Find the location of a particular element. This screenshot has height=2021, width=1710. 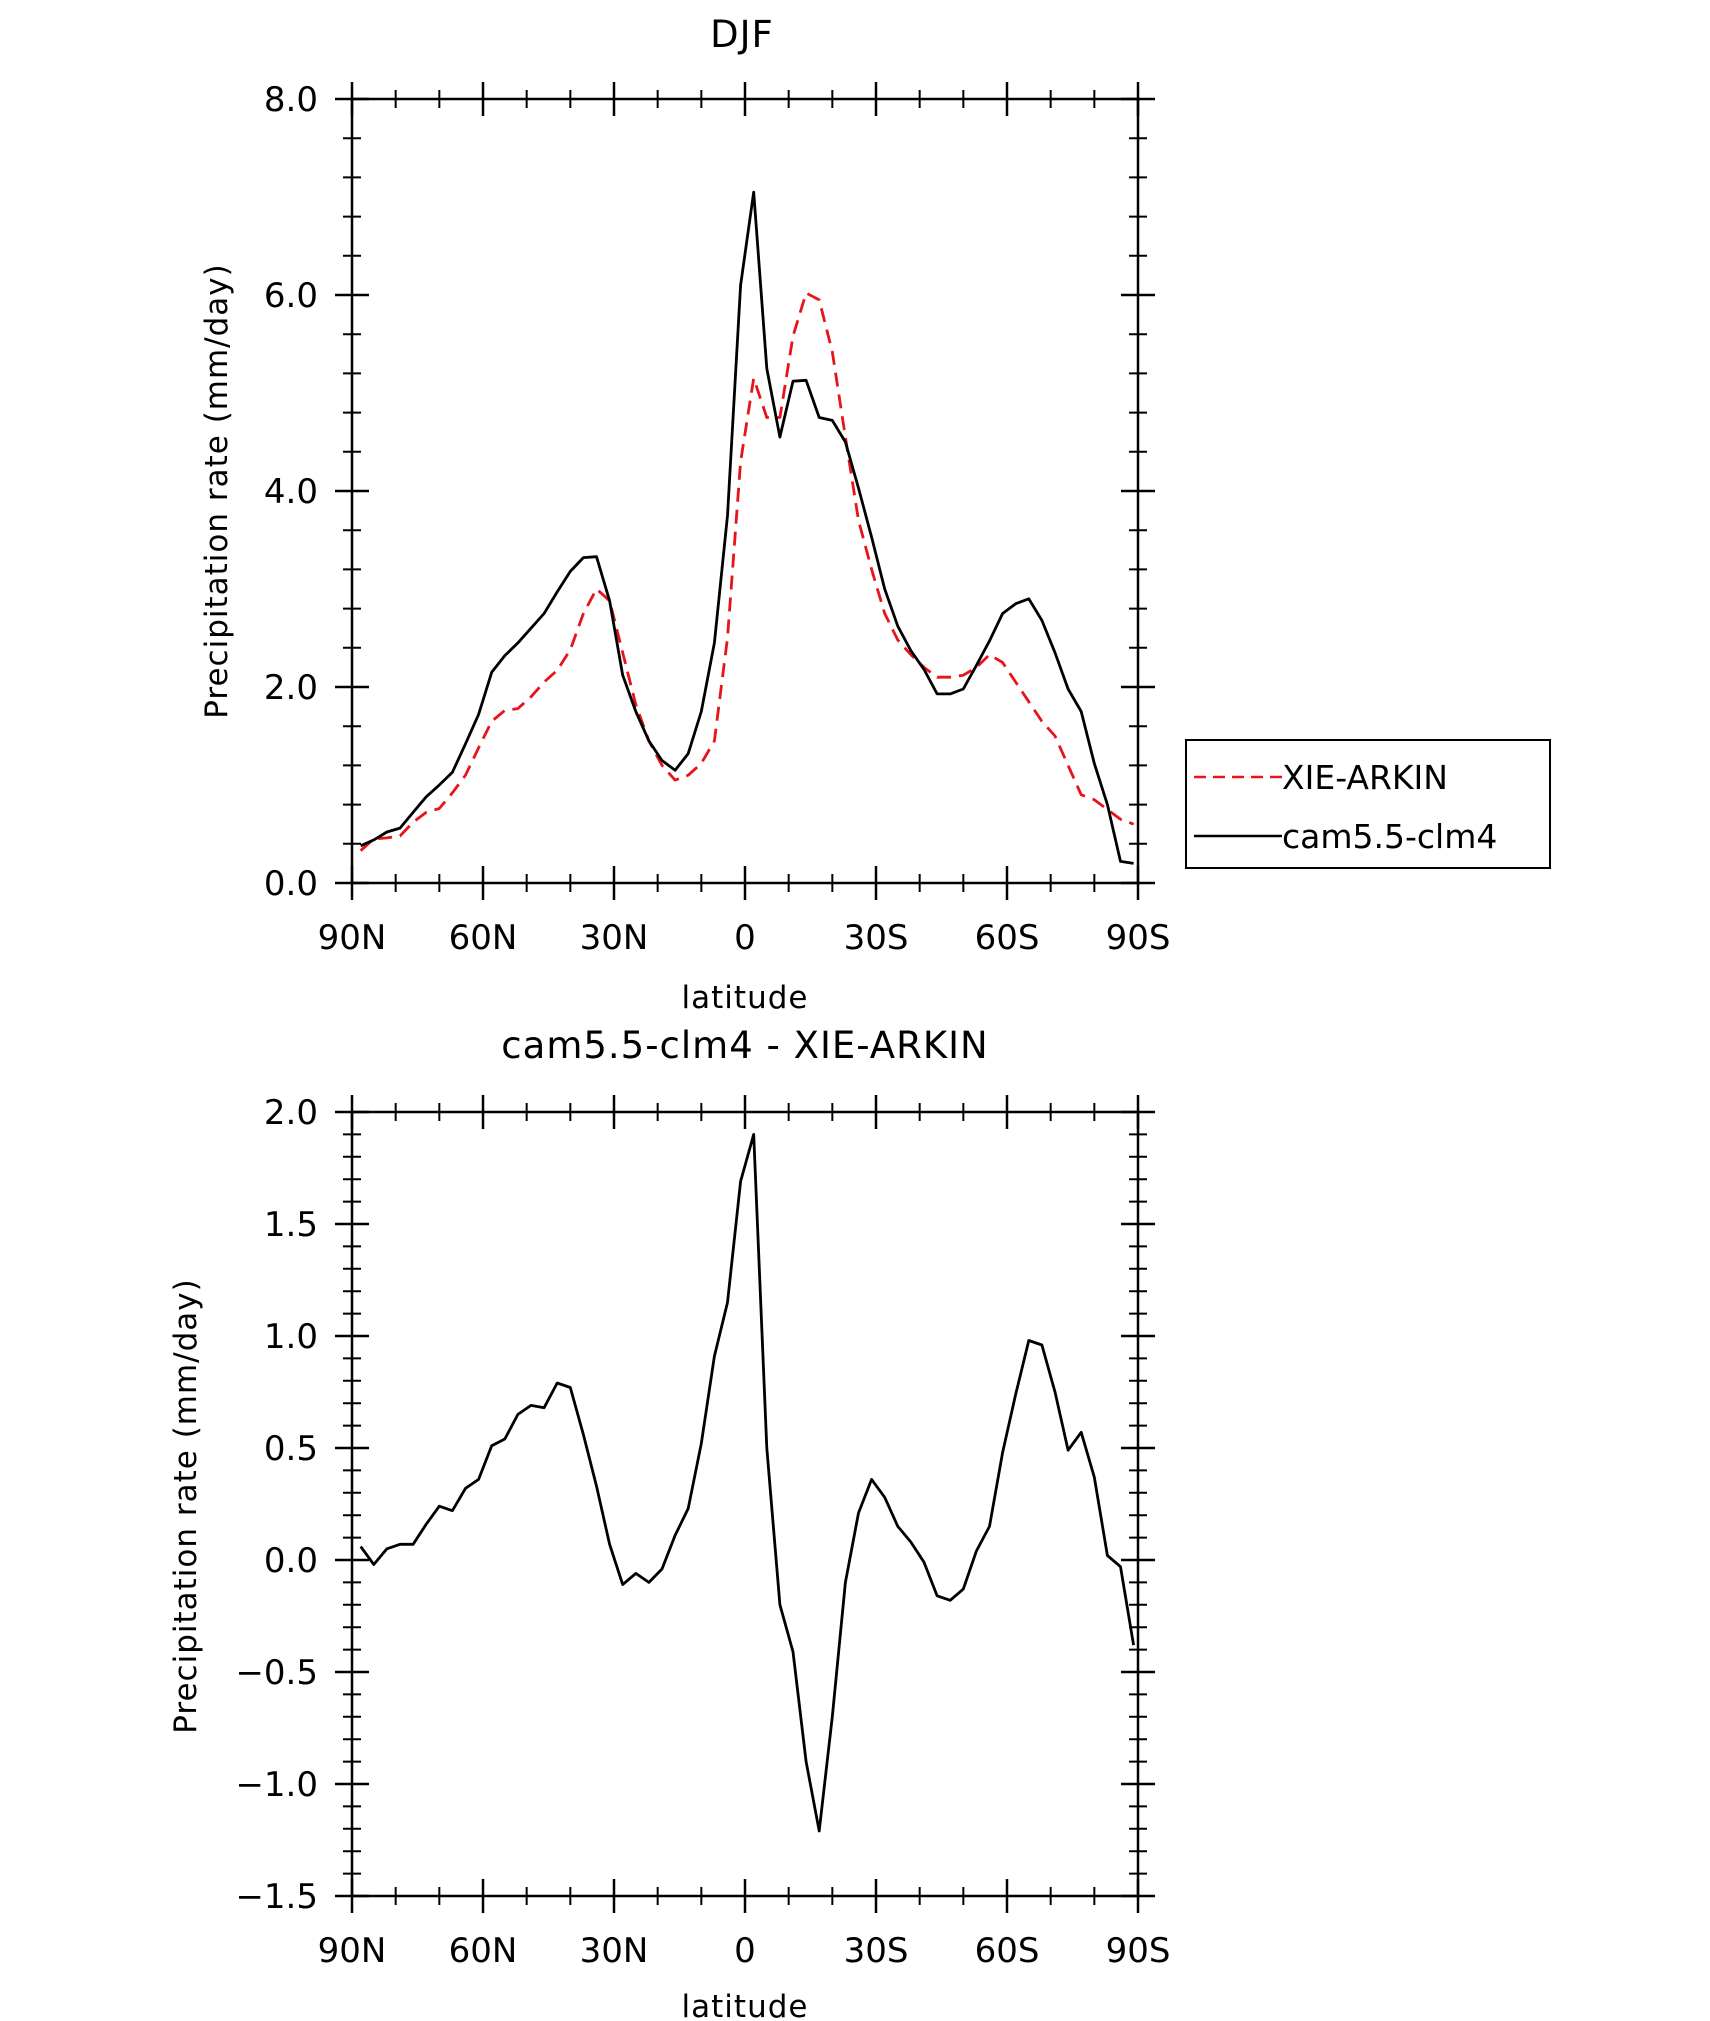

legend: XIE-ARKIN cam5.5-clm4 is located at coordinates (1368, 804).